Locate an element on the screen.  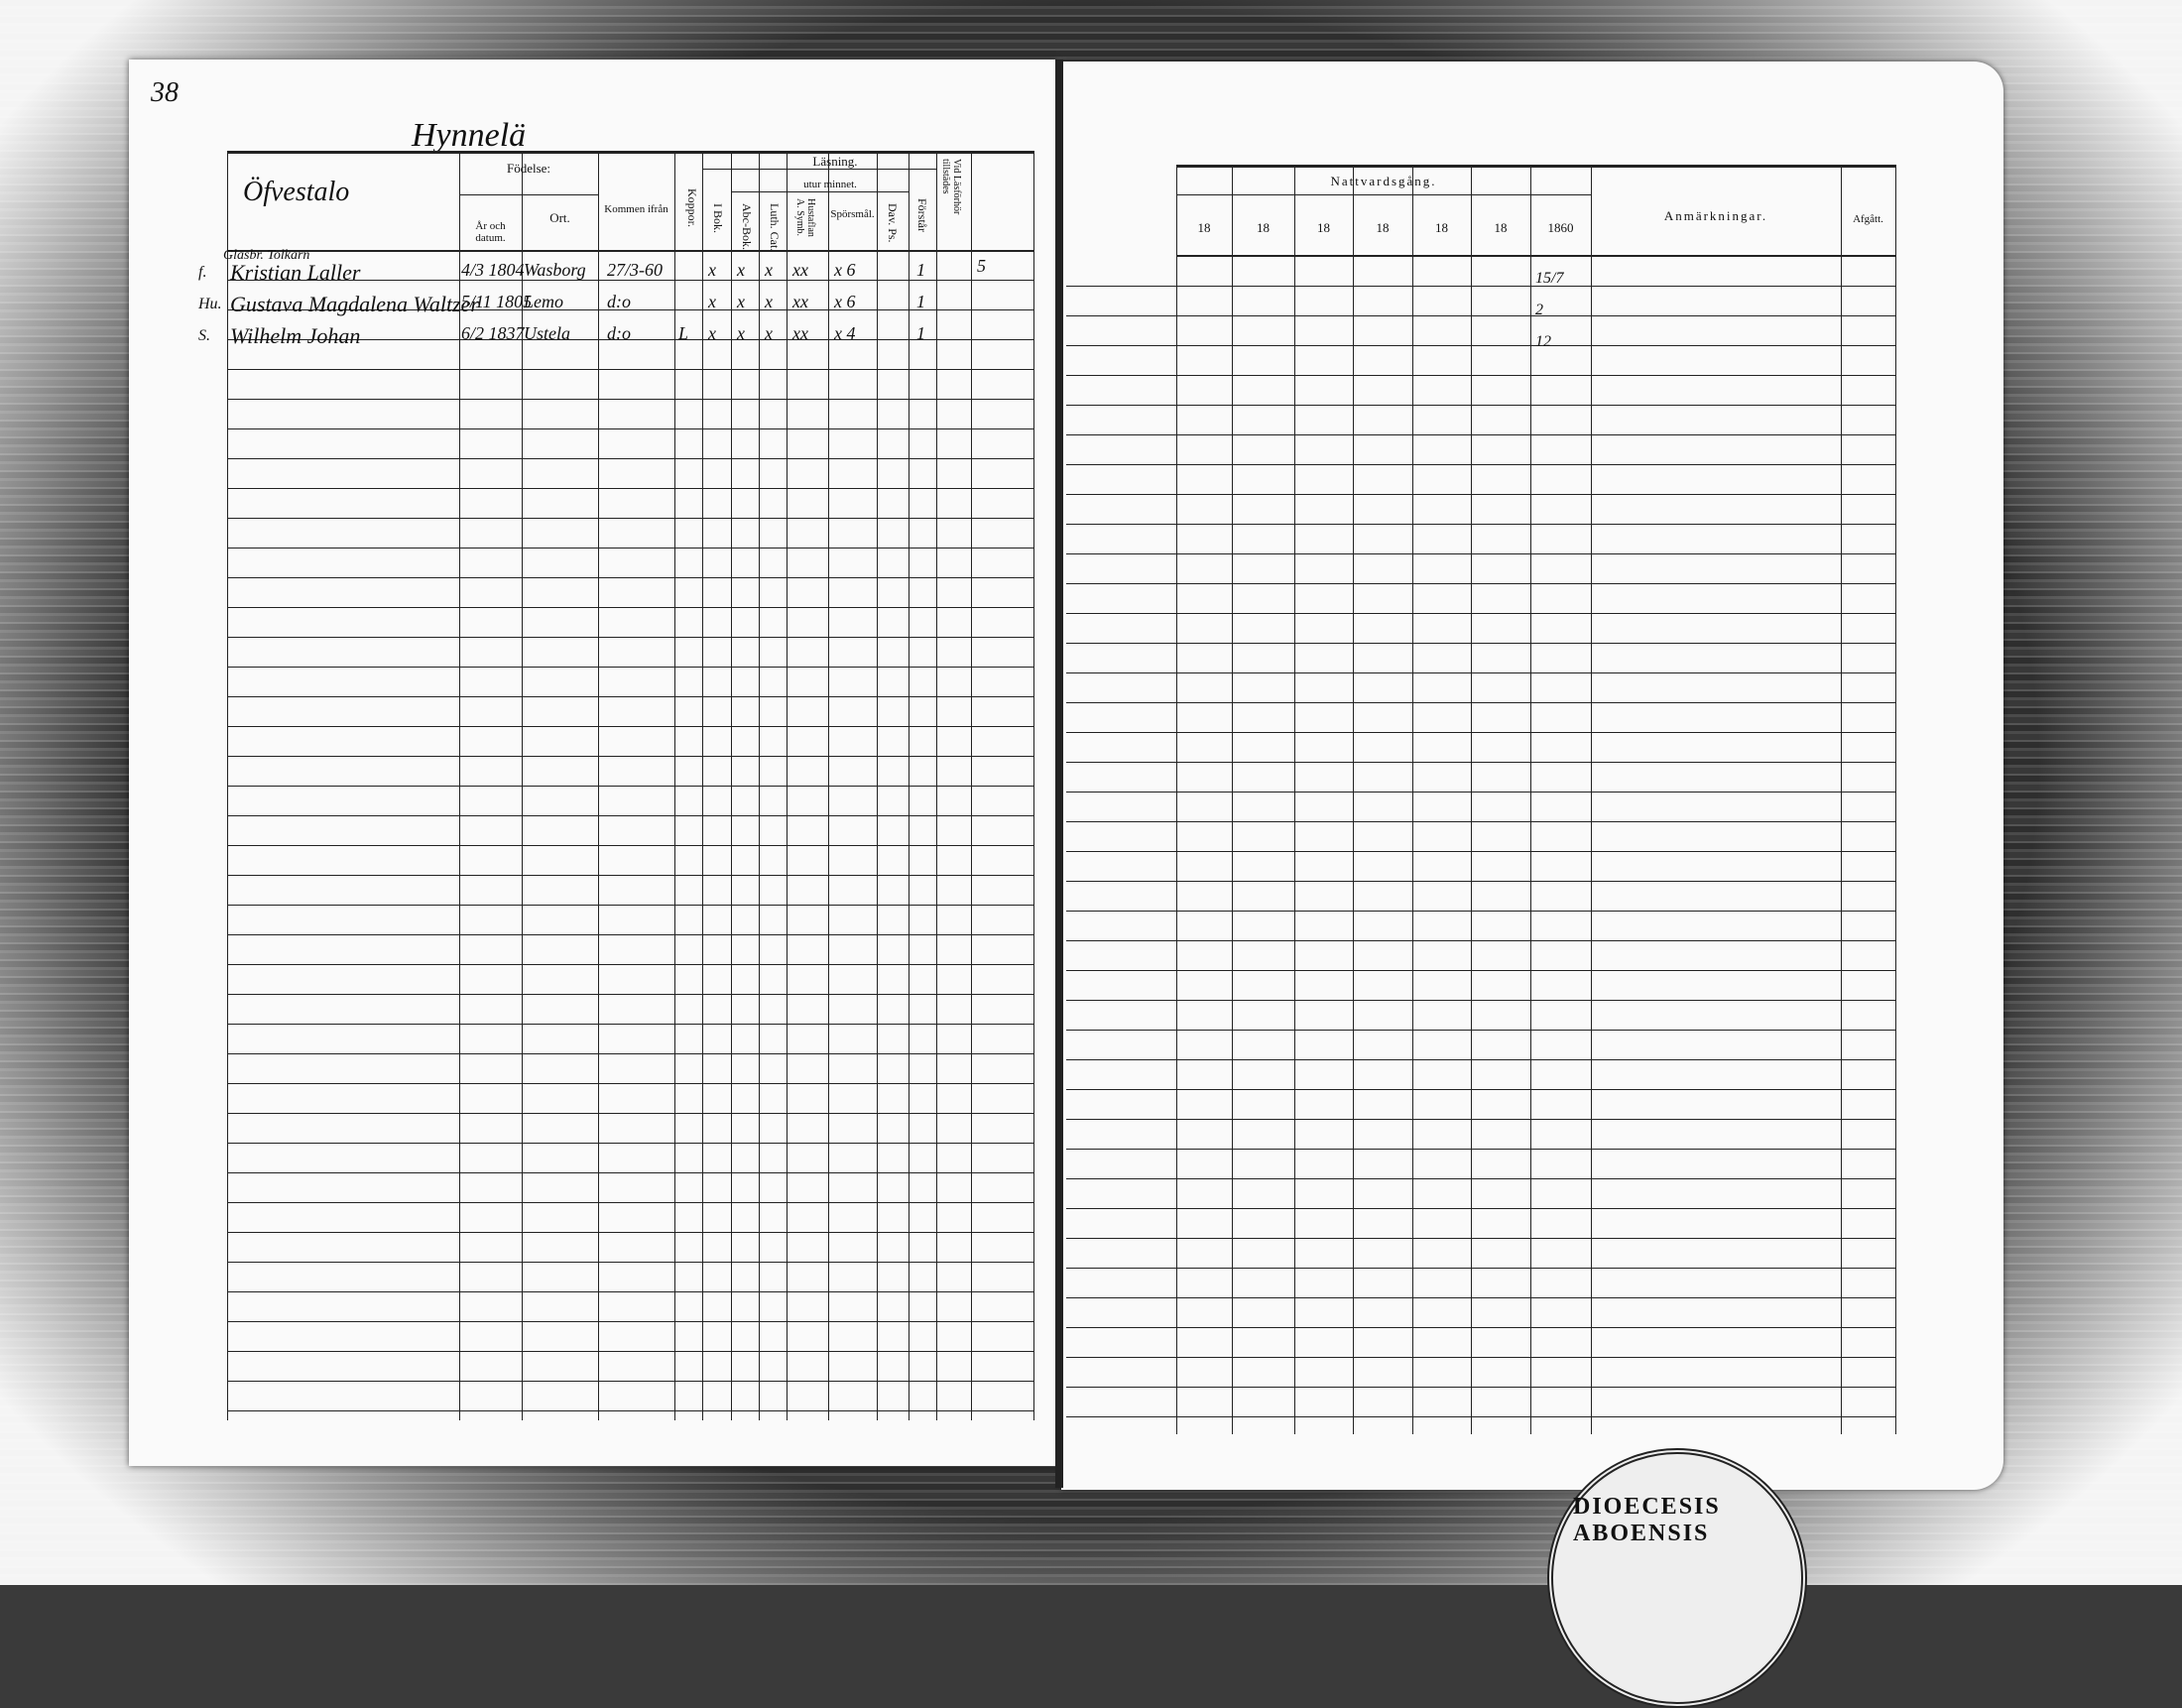
header-bottom-rule is located at coordinates (630, 251).